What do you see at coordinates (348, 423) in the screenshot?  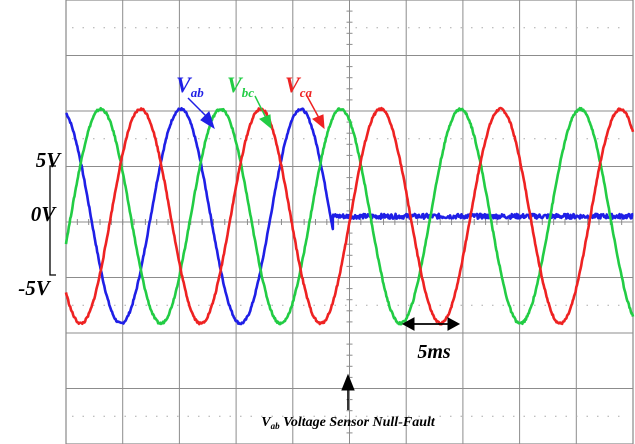 I see `fault-annotation: Vab Voltage Sensor Null-Fault` at bounding box center [348, 423].